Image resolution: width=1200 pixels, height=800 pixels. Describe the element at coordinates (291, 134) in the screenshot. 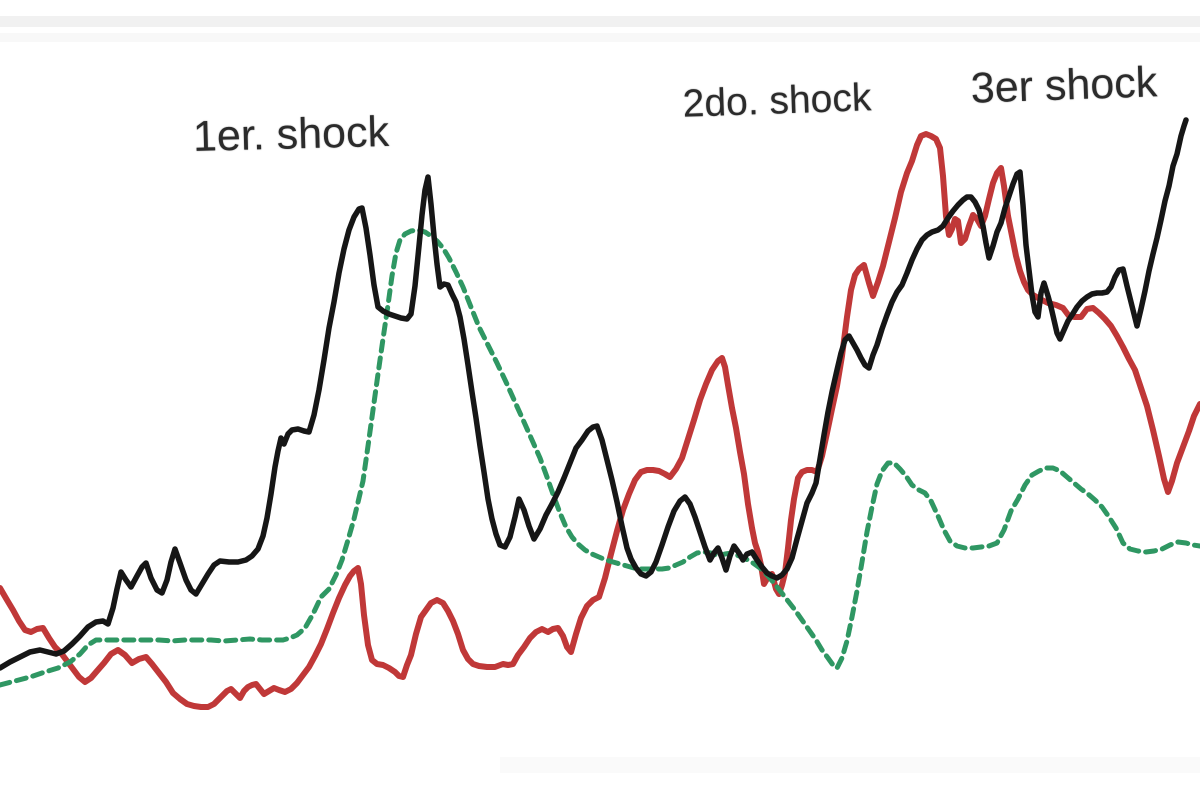

I see `annotation-1er-shock: 1er. shock` at that location.